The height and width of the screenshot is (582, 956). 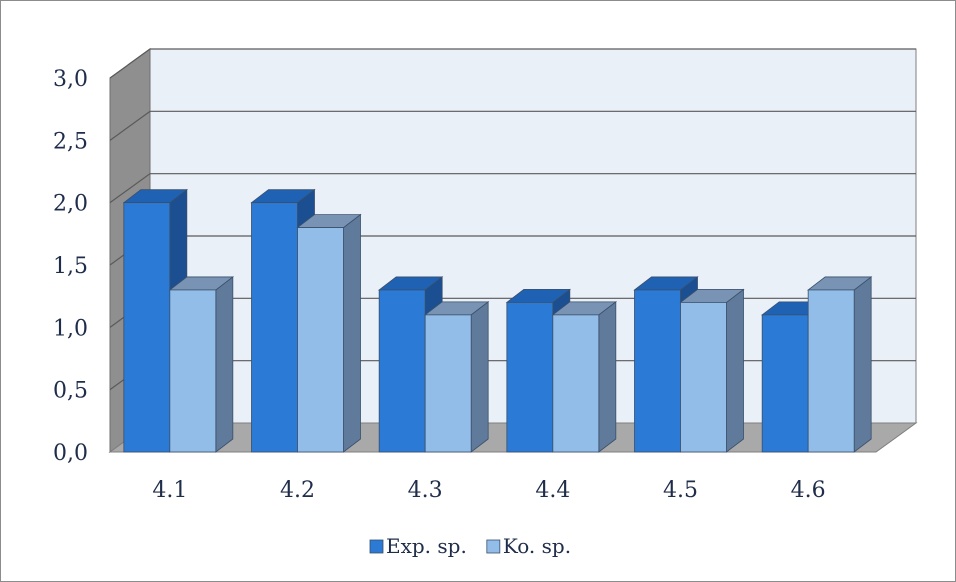 I want to click on x-tick-label: 4.3, so click(x=425, y=490).